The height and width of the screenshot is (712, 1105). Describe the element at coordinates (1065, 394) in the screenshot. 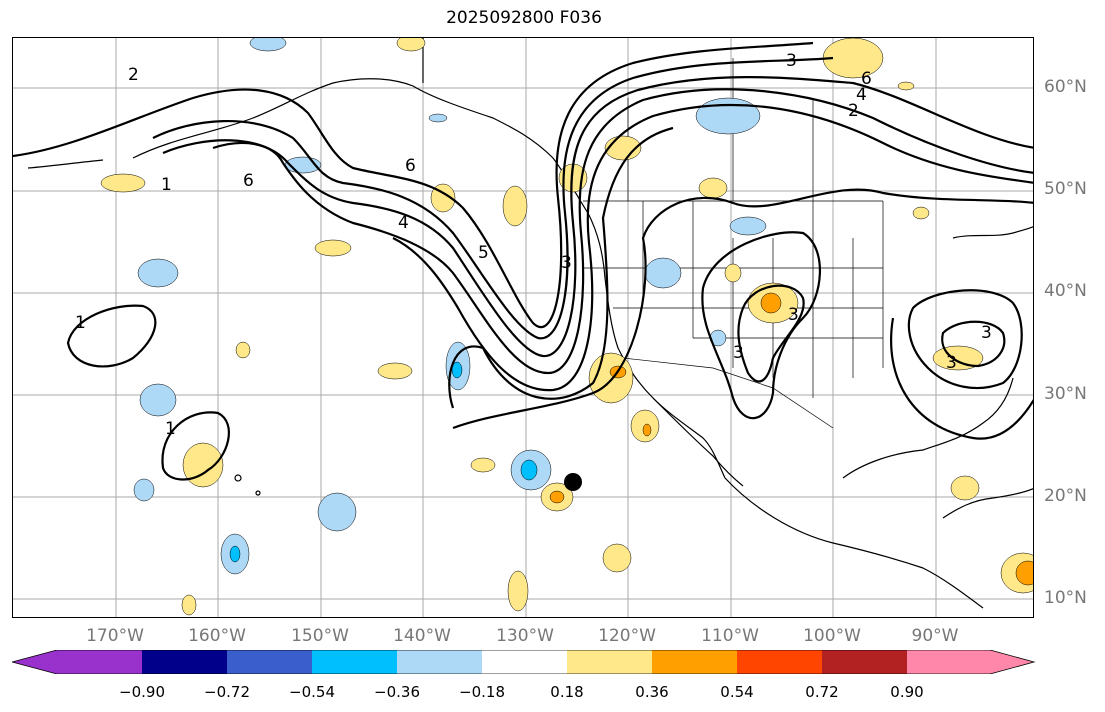

I see `lat-label: 30°N` at that location.